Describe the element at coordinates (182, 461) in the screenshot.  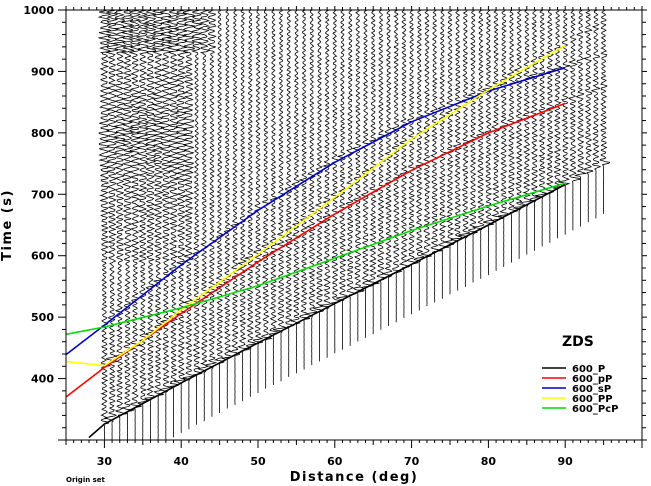
I see `x-tick-label: 40` at that location.